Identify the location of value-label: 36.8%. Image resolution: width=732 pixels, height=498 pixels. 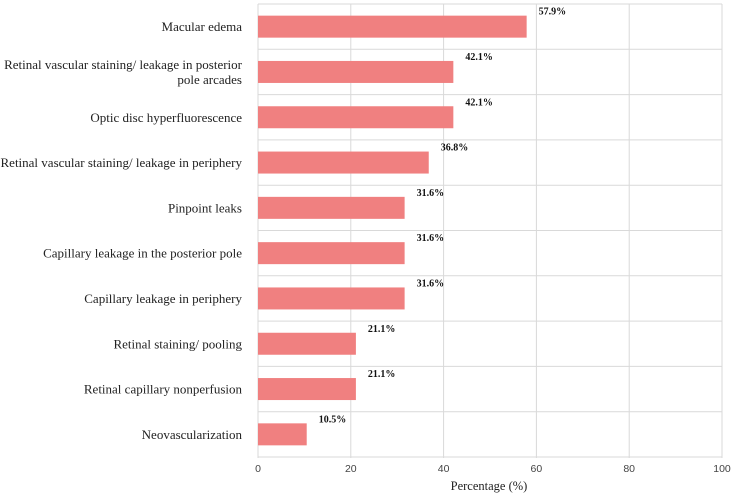
(455, 148).